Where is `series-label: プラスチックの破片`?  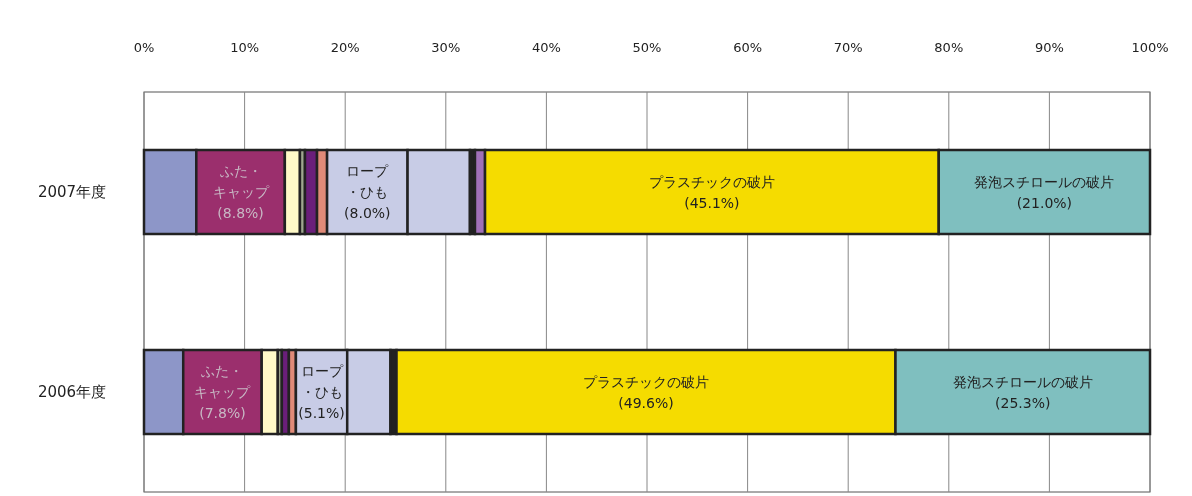
series-label: プラスチックの破片 is located at coordinates (711, 181).